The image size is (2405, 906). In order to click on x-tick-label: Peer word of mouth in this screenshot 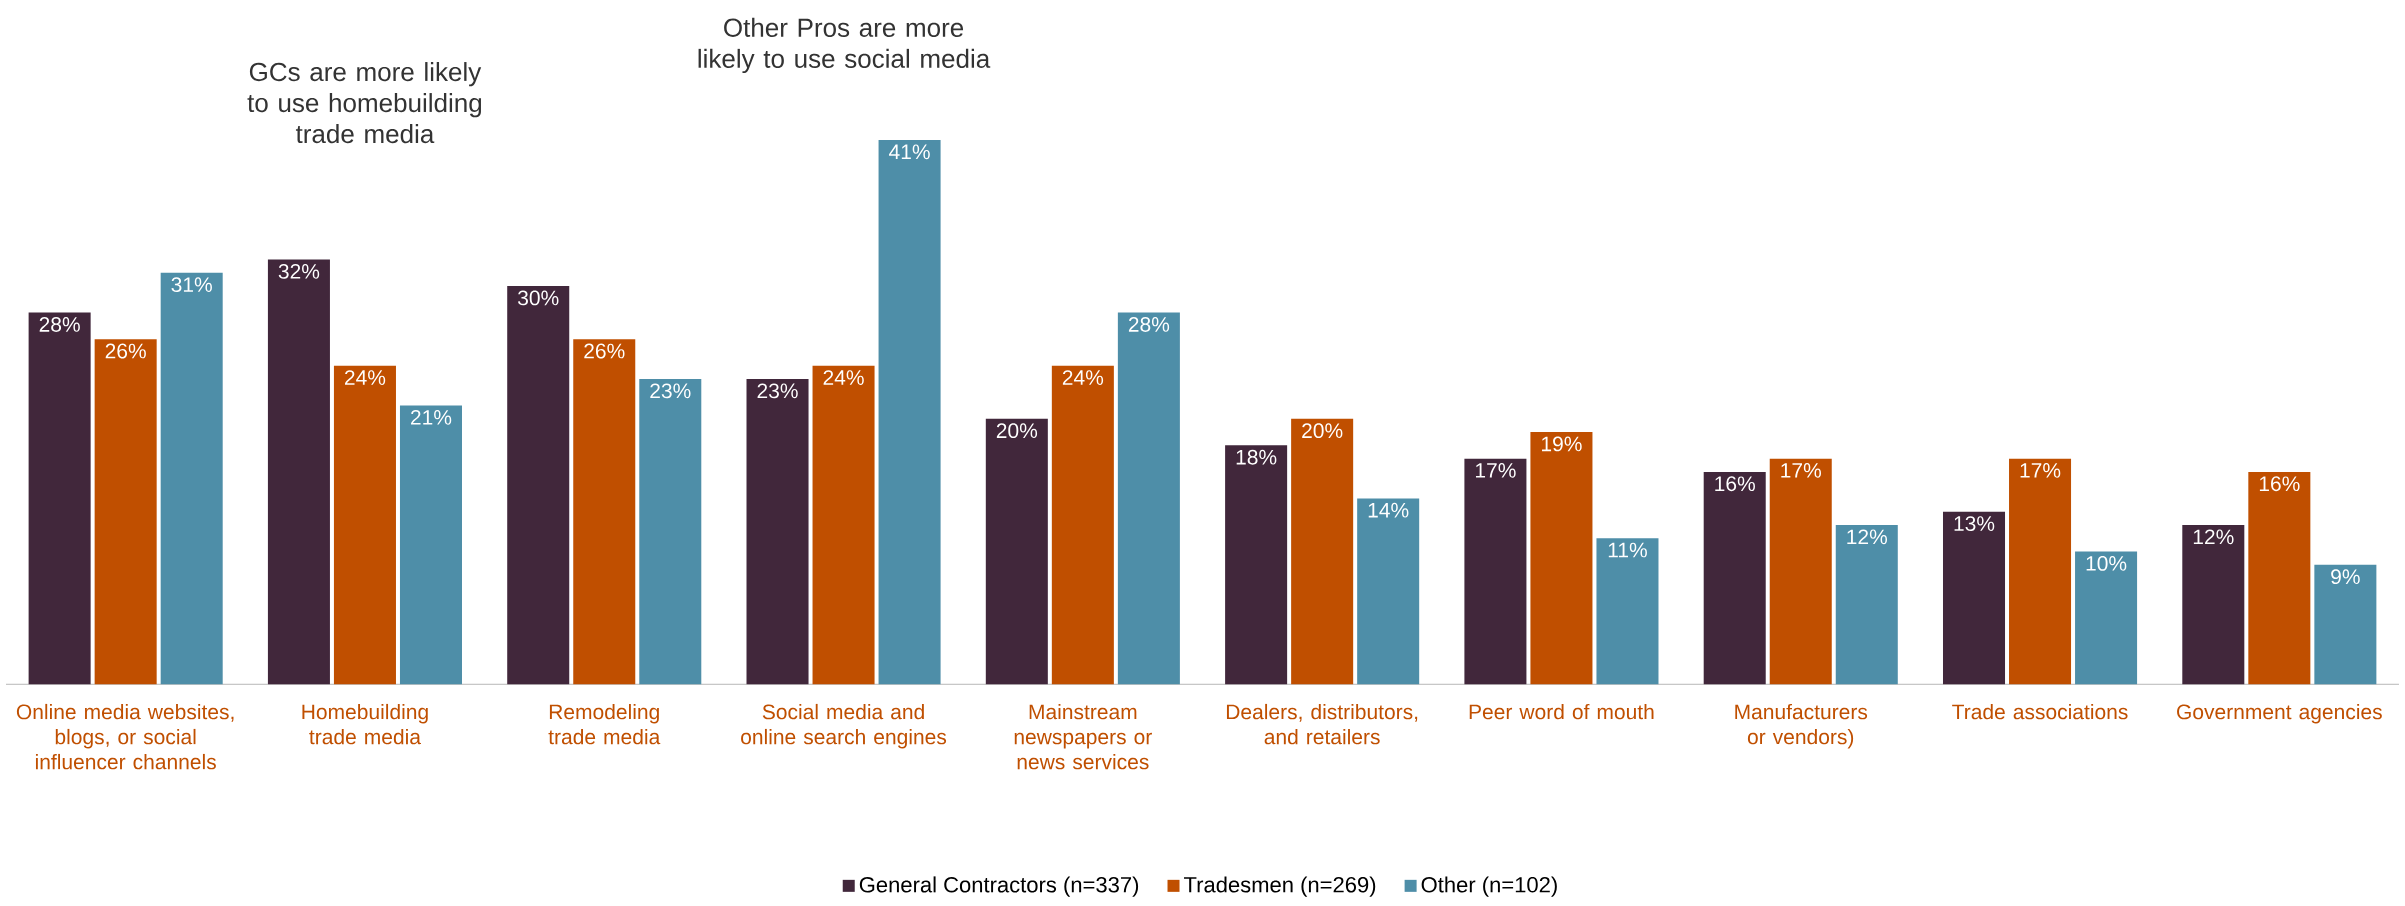, I will do `click(1561, 711)`.